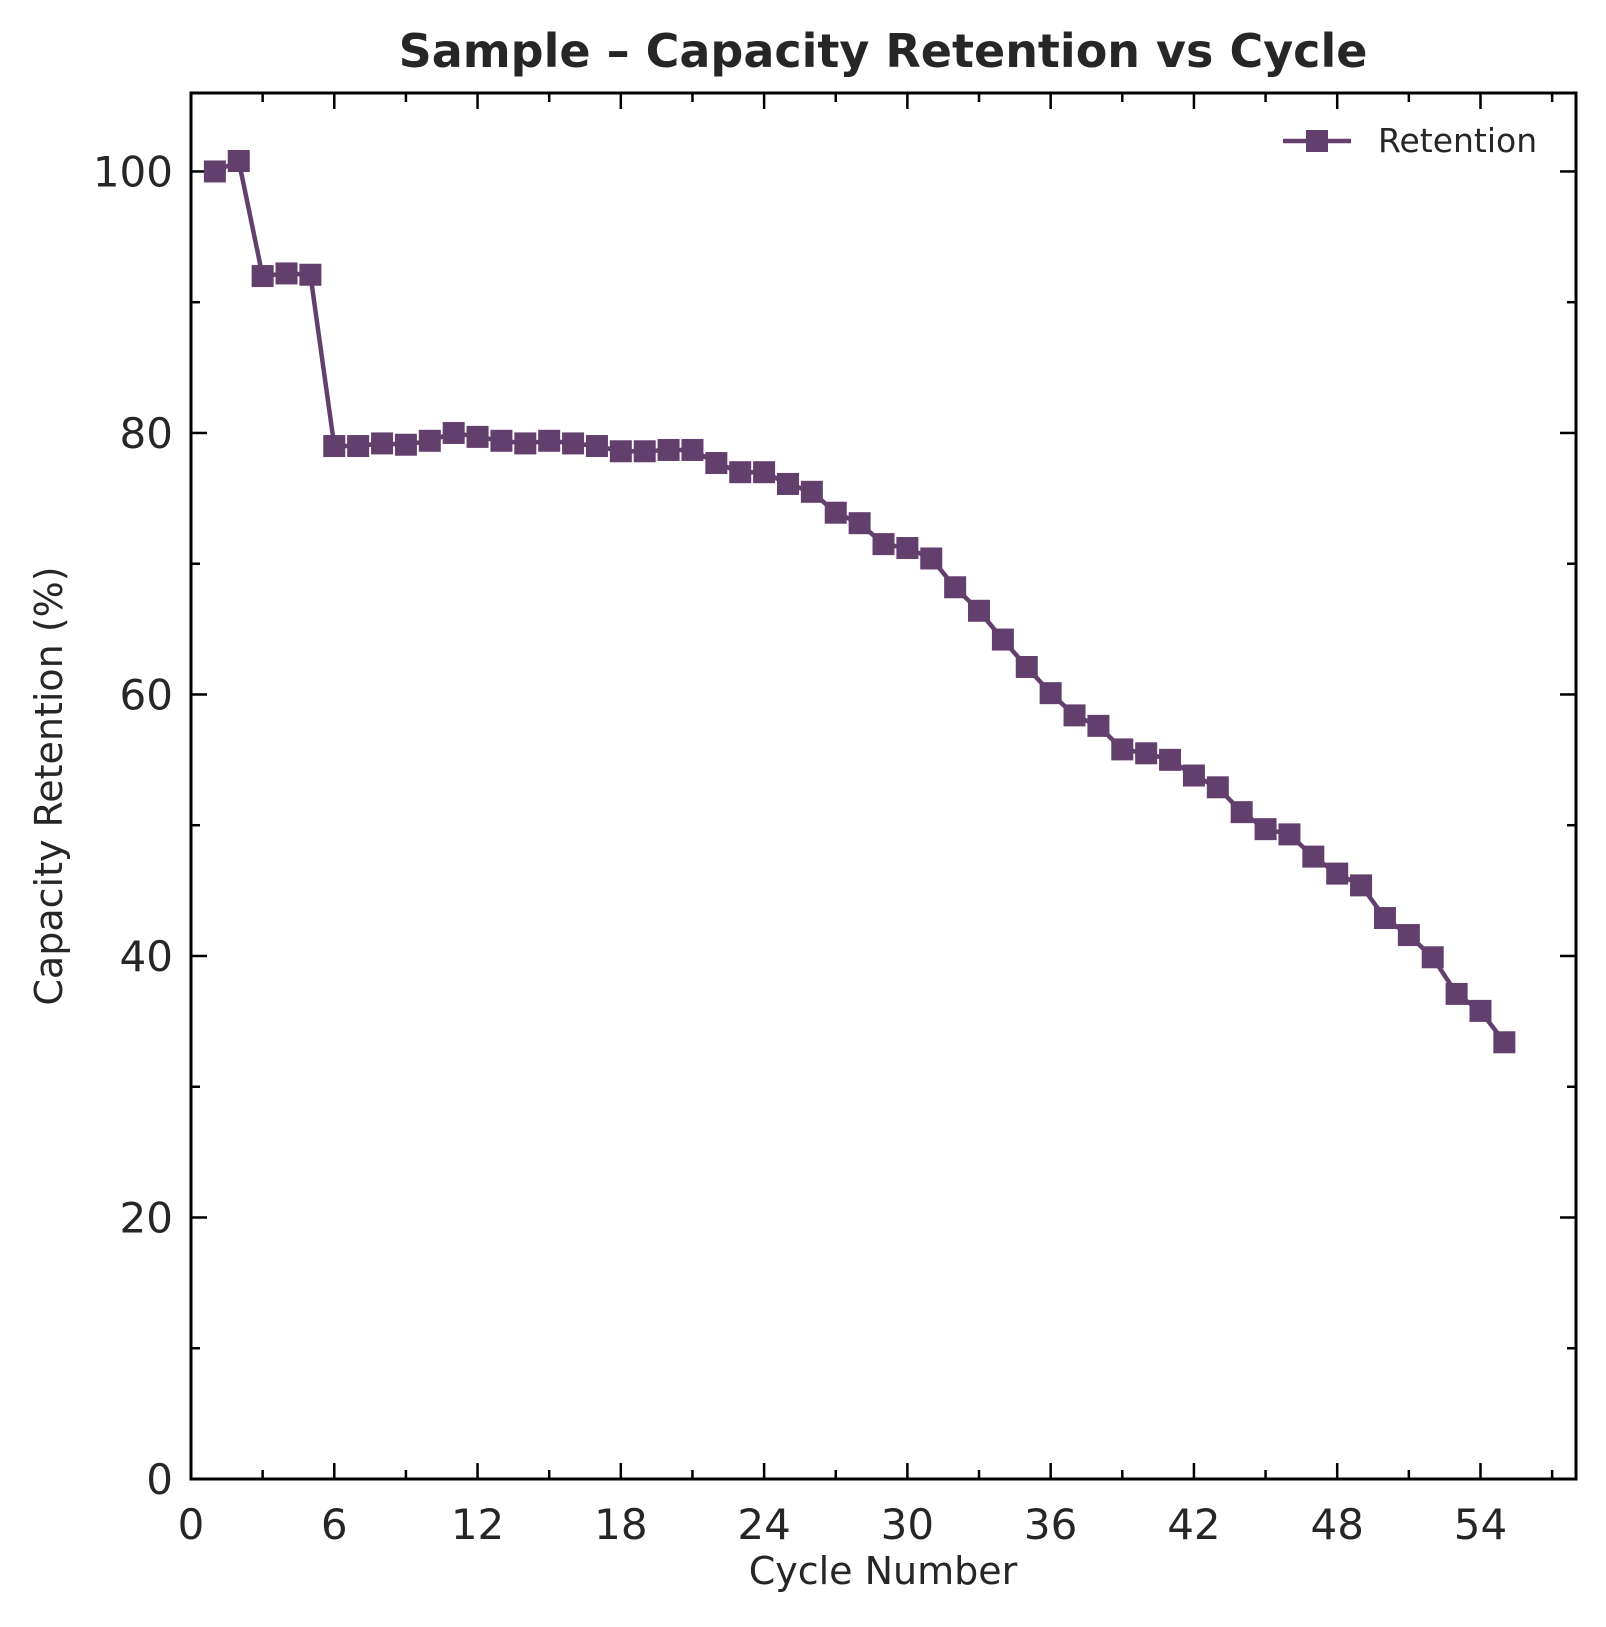 The image size is (1606, 1627). I want to click on chart-title: Sample – Capacity Retention vs Cycle, so click(883, 51).